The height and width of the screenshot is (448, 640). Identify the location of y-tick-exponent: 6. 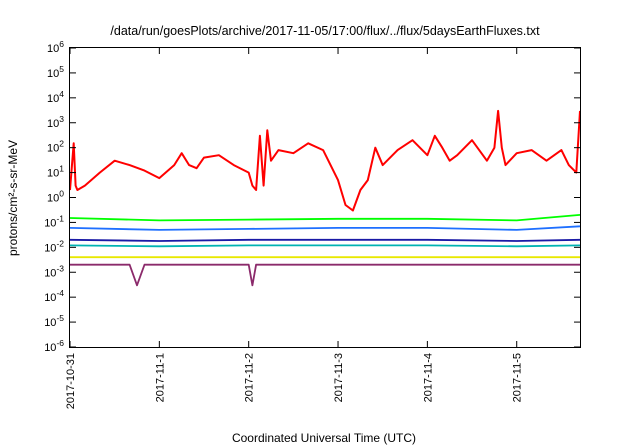
(61, 44).